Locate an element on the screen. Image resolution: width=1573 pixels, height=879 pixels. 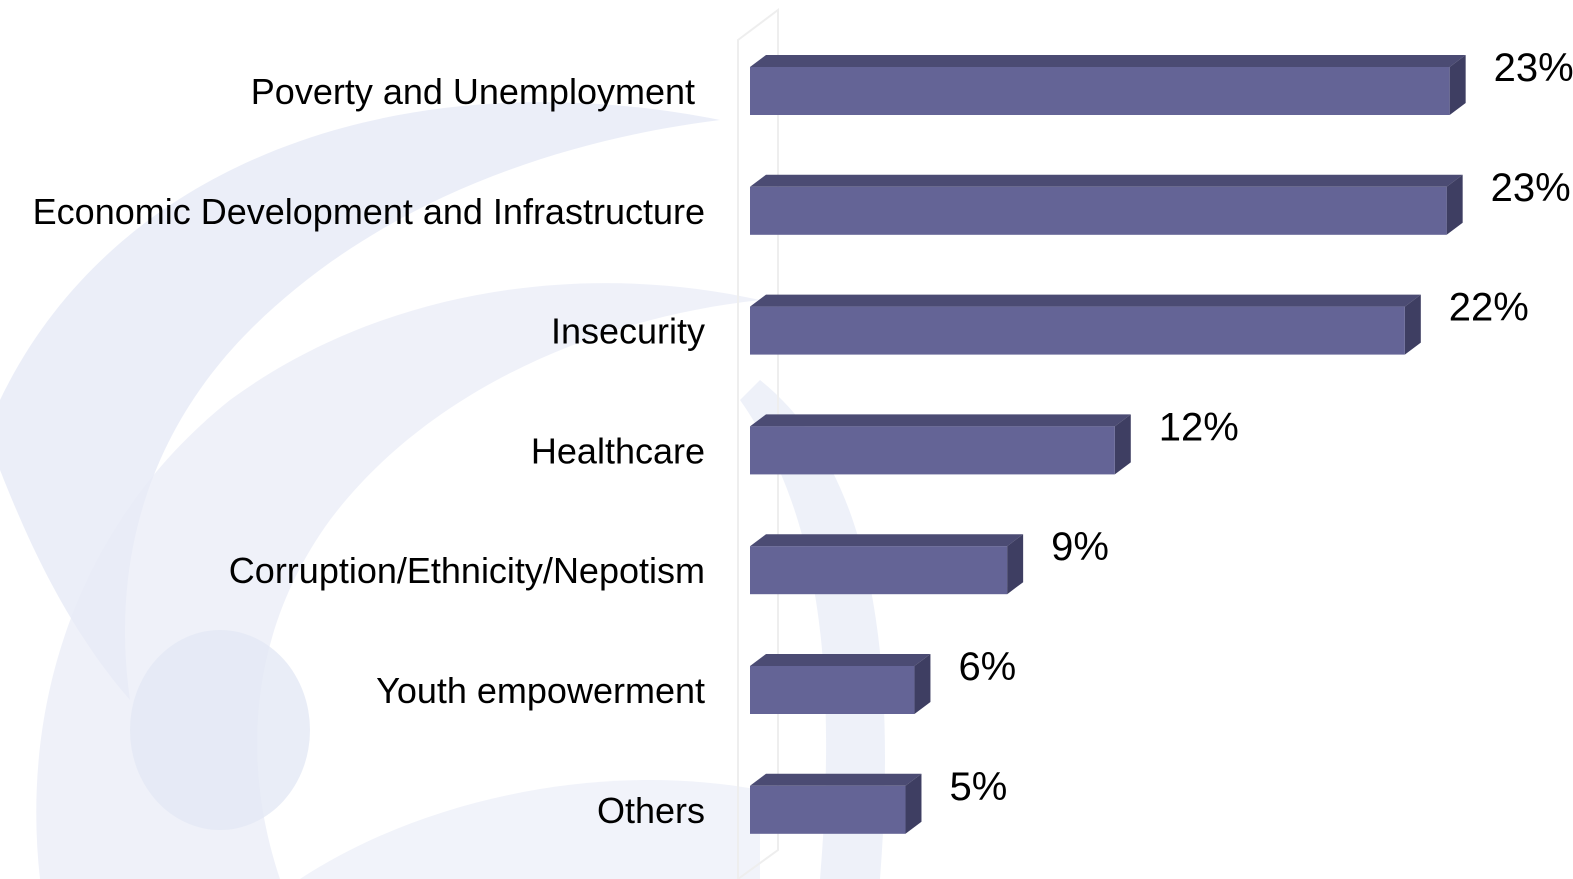
value-label: 6% is located at coordinates (987, 667).